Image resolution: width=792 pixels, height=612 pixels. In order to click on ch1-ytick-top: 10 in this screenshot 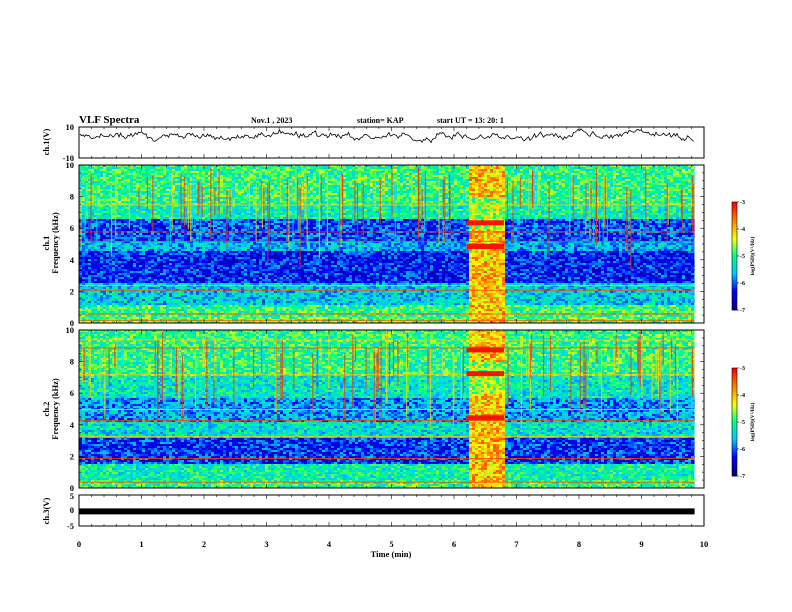, I will do `click(70, 127)`.